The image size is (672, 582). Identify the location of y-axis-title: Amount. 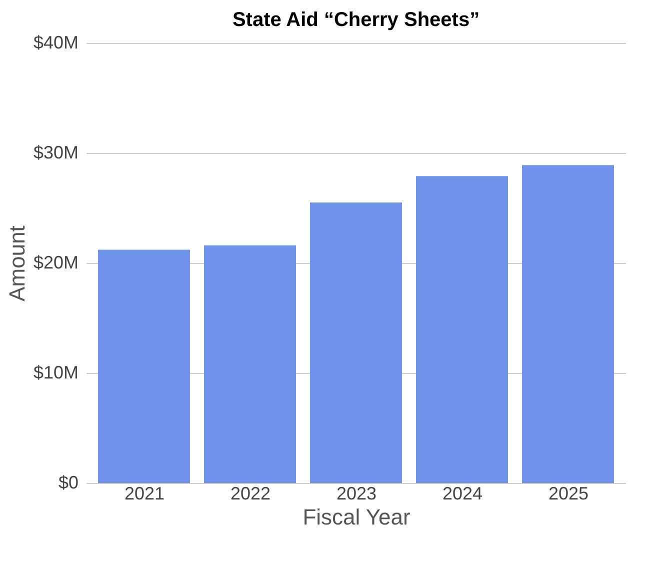
(17, 264).